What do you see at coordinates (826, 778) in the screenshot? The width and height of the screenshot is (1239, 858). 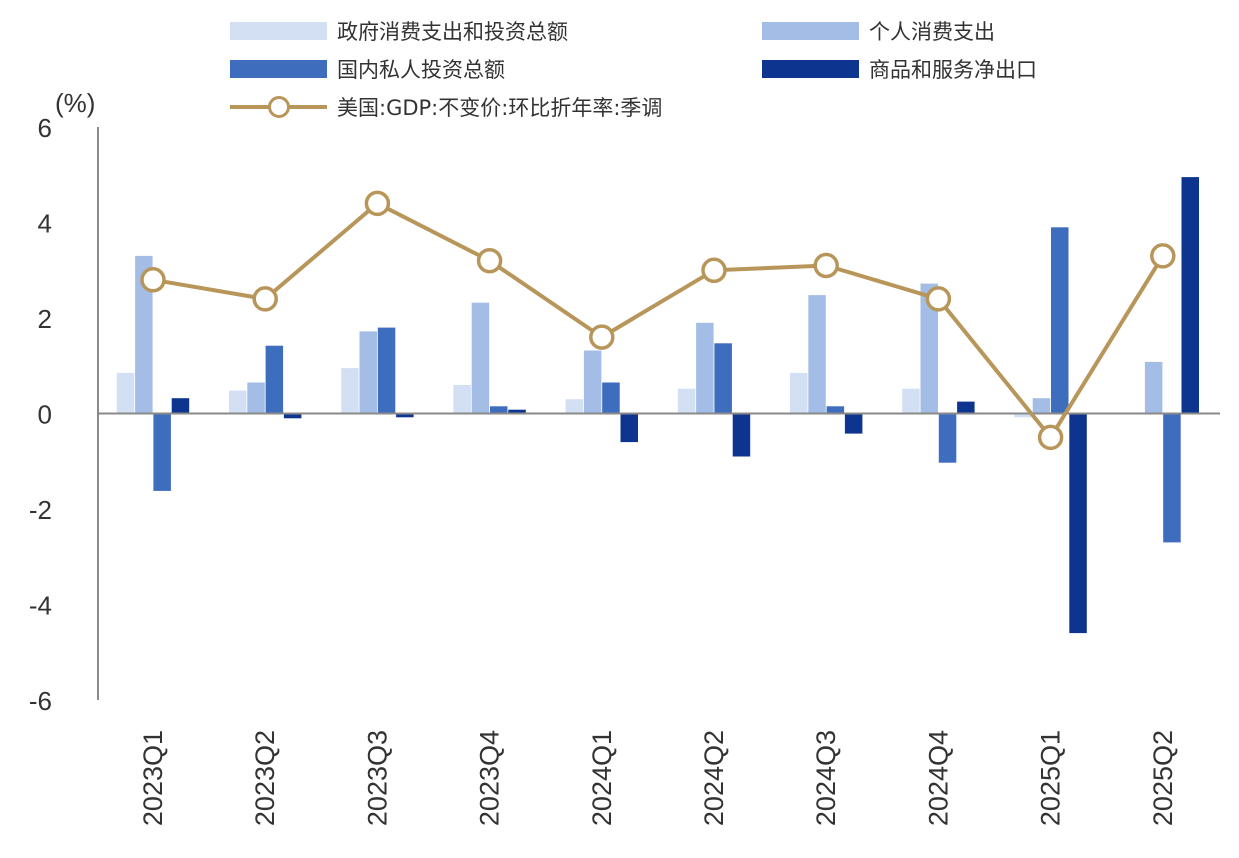 I see `x-tick-label: 2024Q3` at bounding box center [826, 778].